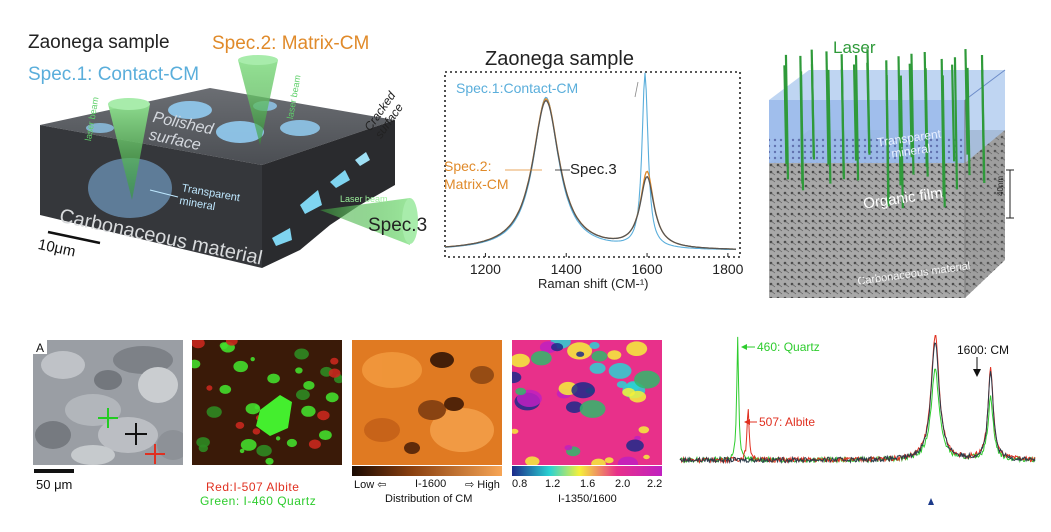 This screenshot has height=532, width=1051. Describe the element at coordinates (229, 161) in the screenshot. I see `block-diagram-art` at that location.